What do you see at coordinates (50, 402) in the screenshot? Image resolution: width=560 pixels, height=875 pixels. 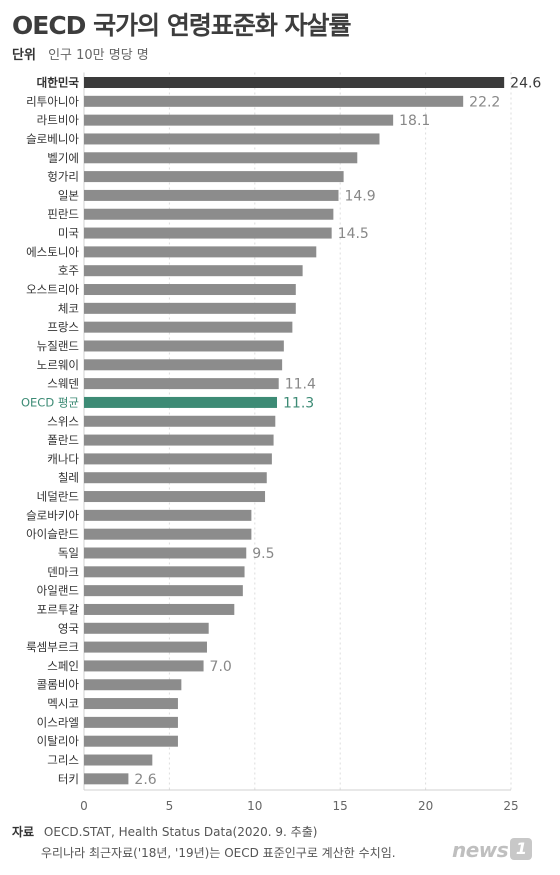 I see `category-label: OECD 평균` at bounding box center [50, 402].